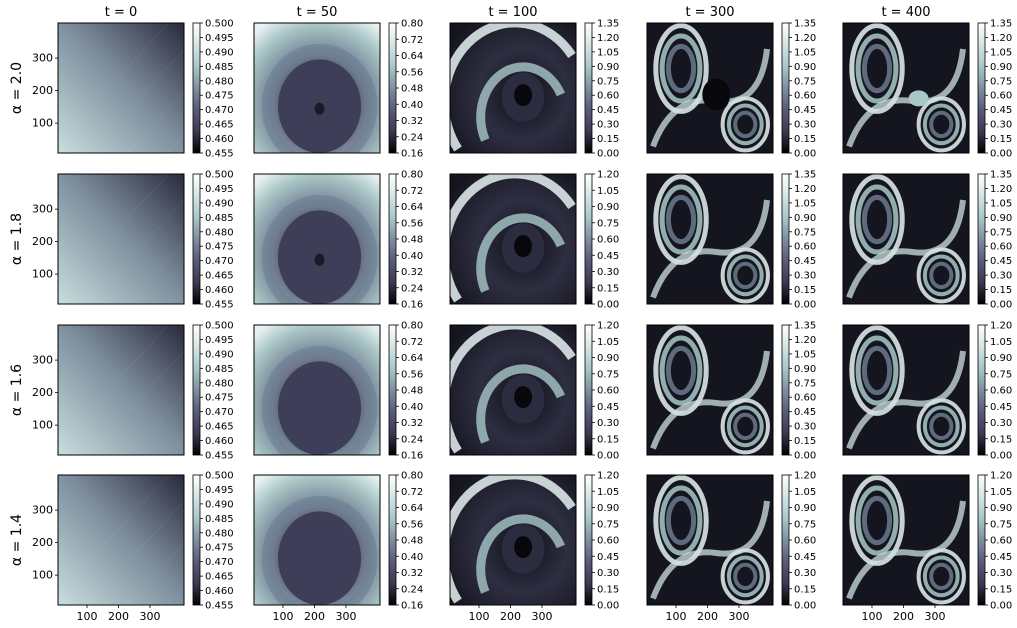  What do you see at coordinates (412, 105) in the screenshot?
I see `colorbar-tick-label: 0.40` at bounding box center [412, 105].